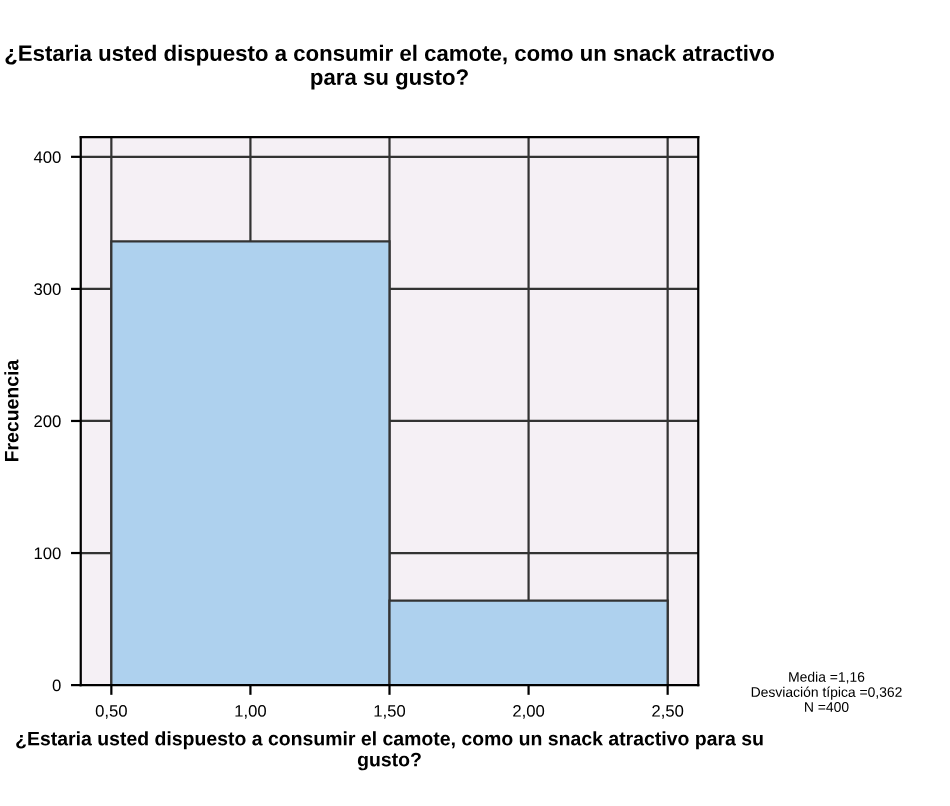 The width and height of the screenshot is (950, 806). What do you see at coordinates (56, 685) in the screenshot?
I see `y-tick-label: 0` at bounding box center [56, 685].